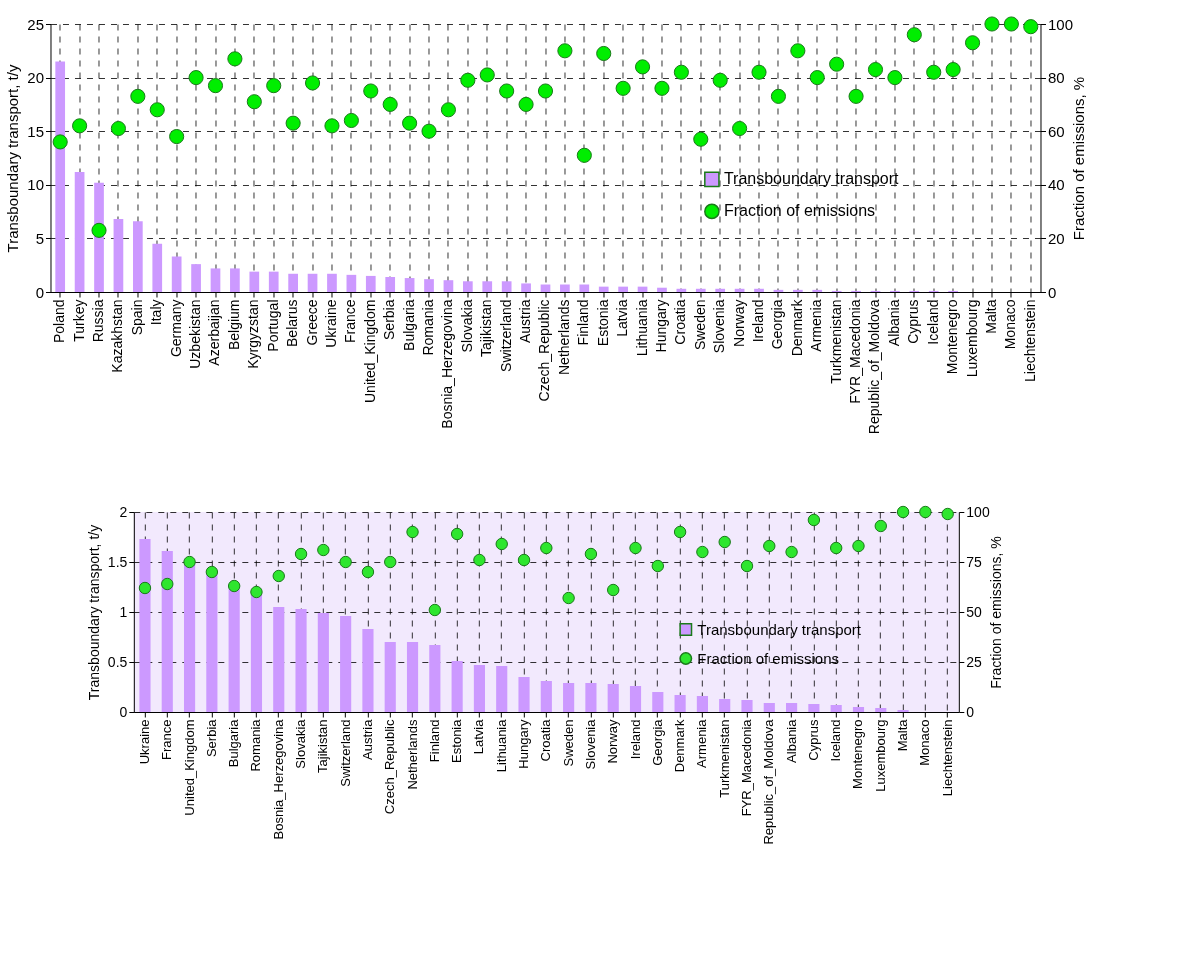 This screenshot has height=962, width=1184. I want to click on x-tick-label: Russia, so click(98, 321).